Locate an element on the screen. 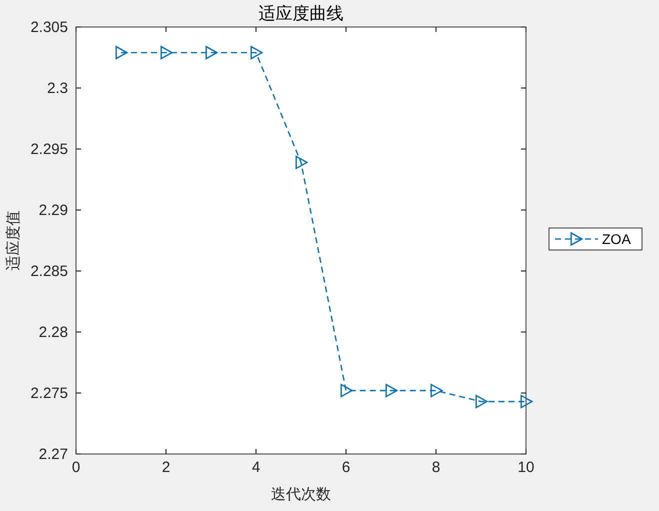 The width and height of the screenshot is (659, 511). y-tick-label: 2.29 is located at coordinates (53, 210).